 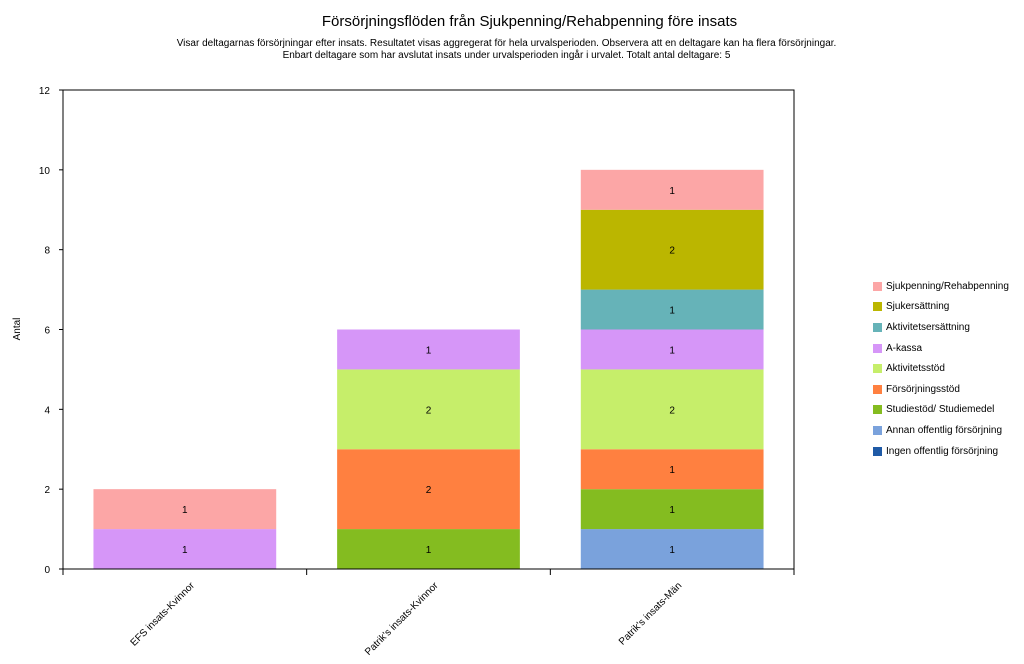 I want to click on legend-item: Aktivitetsstöd, so click(x=941, y=368).